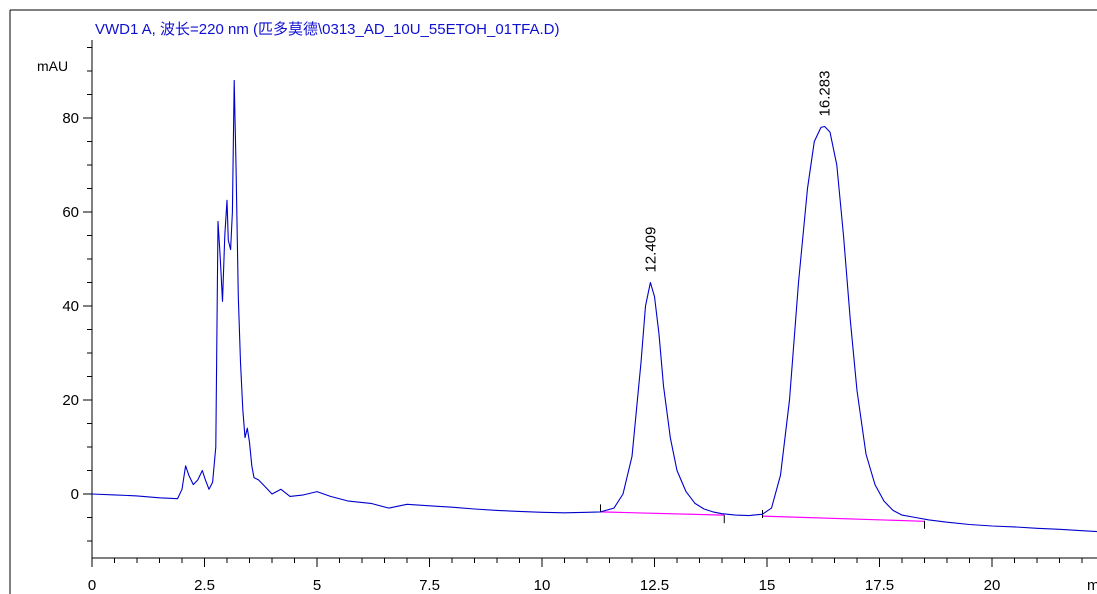 The width and height of the screenshot is (1097, 594). I want to click on y-axis-unit: mAU, so click(52, 66).